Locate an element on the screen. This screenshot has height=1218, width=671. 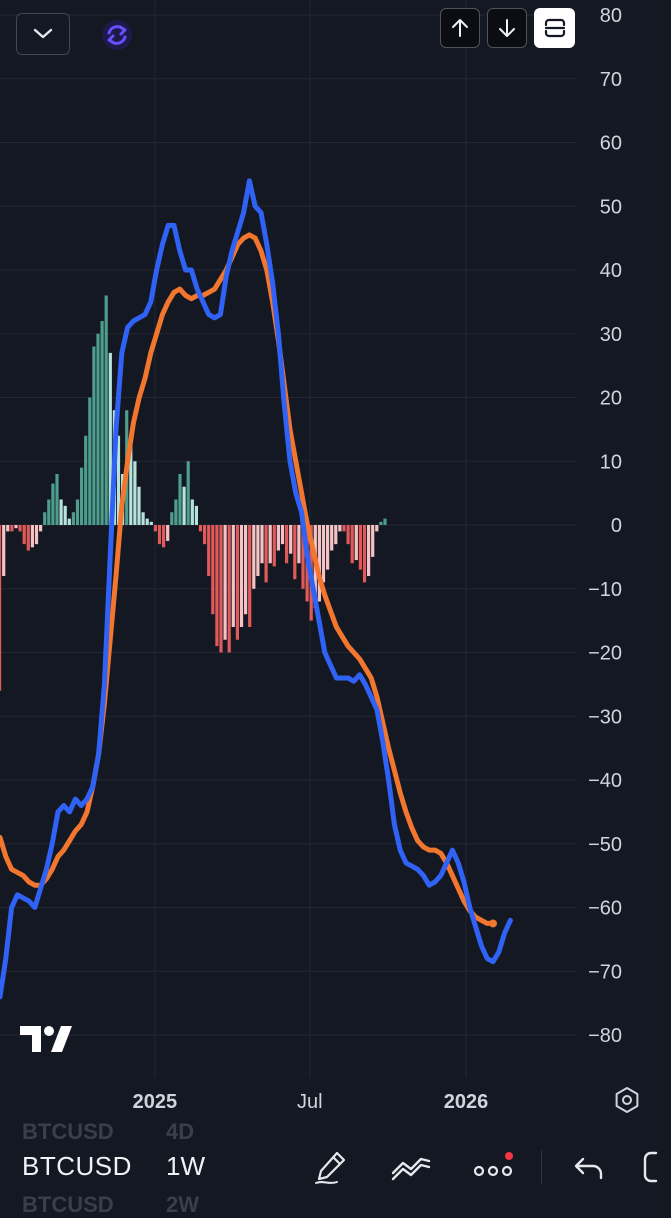
fullscreen-icon is located at coordinates (650, 1167).